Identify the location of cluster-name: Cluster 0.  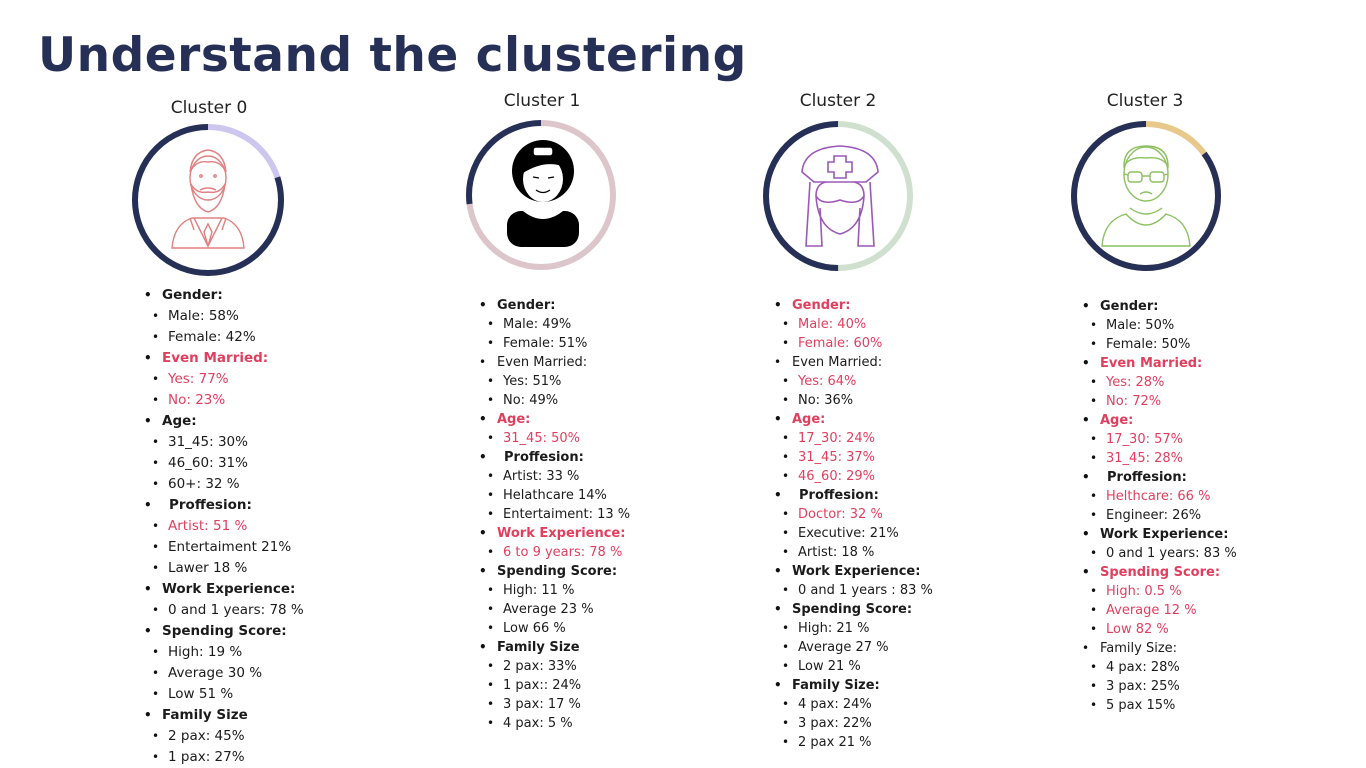
(209, 108).